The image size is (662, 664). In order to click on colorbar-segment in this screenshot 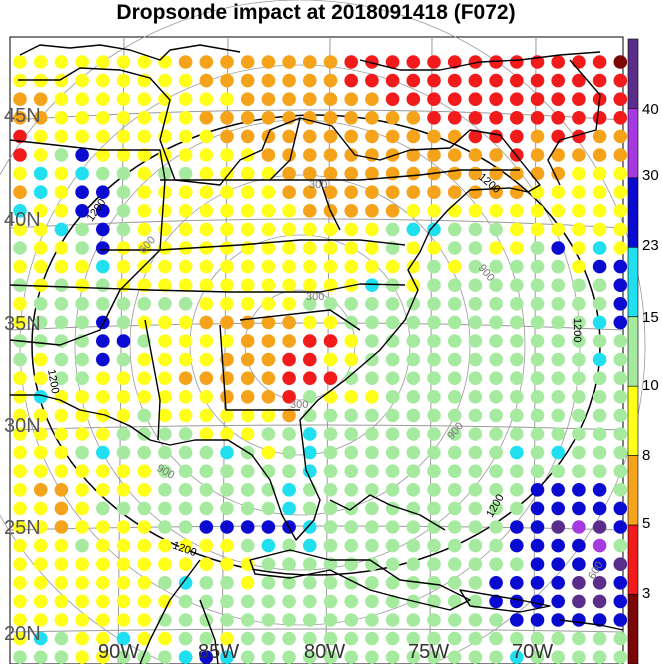, I will do `click(633, 282)`.